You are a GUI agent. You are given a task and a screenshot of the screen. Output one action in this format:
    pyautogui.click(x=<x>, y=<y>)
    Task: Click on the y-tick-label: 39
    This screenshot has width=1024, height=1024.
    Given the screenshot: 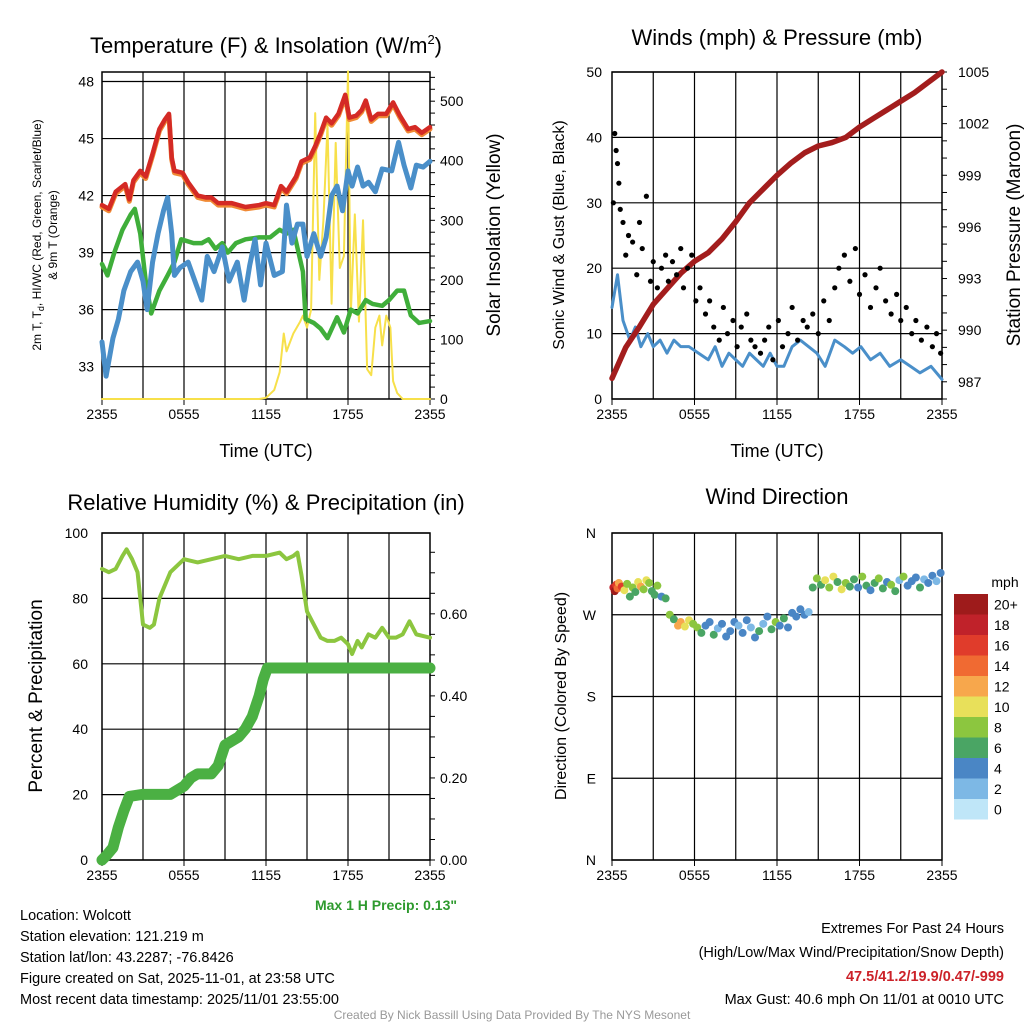 What is the action you would take?
    pyautogui.click(x=86, y=253)
    